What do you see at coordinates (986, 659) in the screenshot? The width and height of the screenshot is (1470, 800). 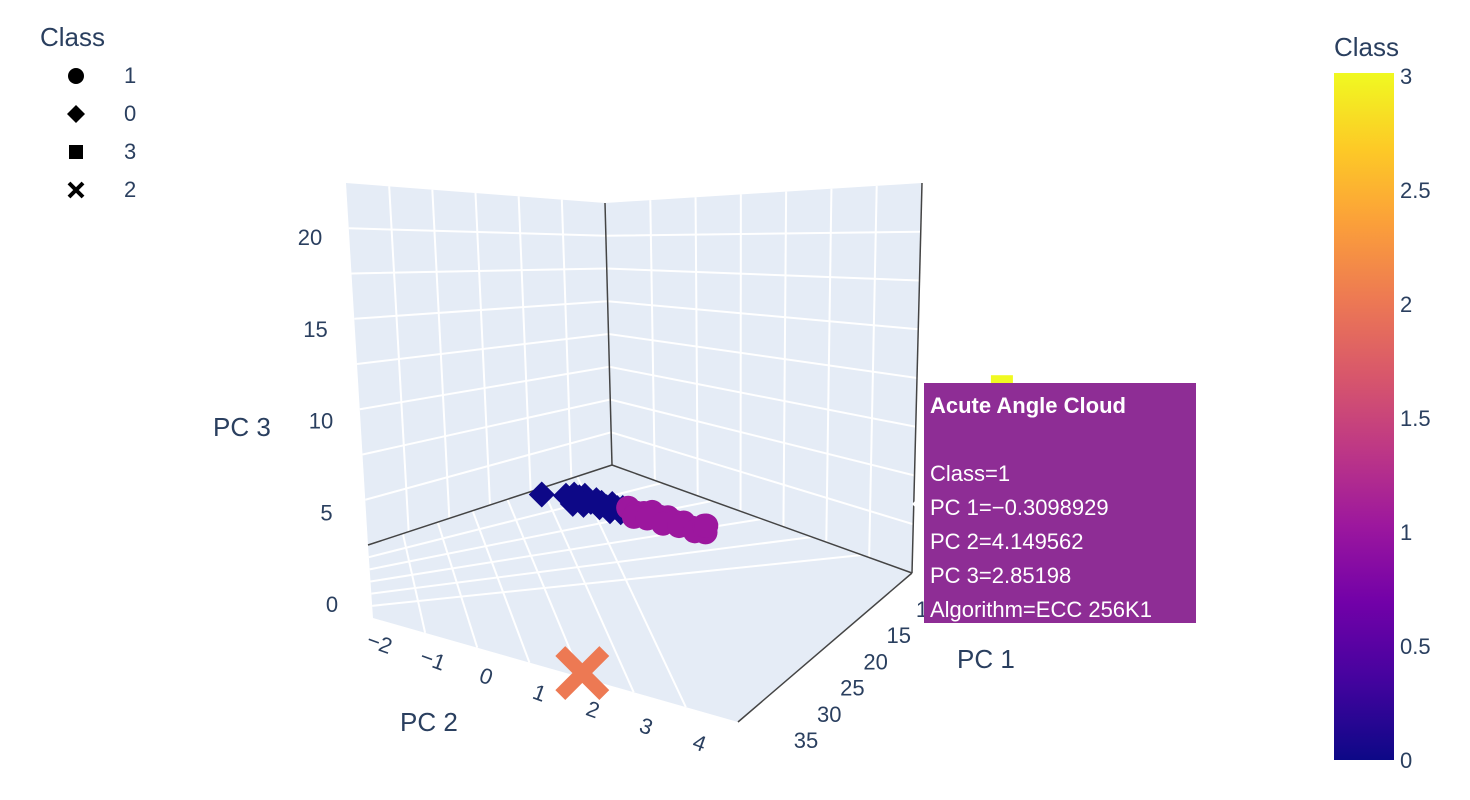 I see `x-axis-title: PC 1` at bounding box center [986, 659].